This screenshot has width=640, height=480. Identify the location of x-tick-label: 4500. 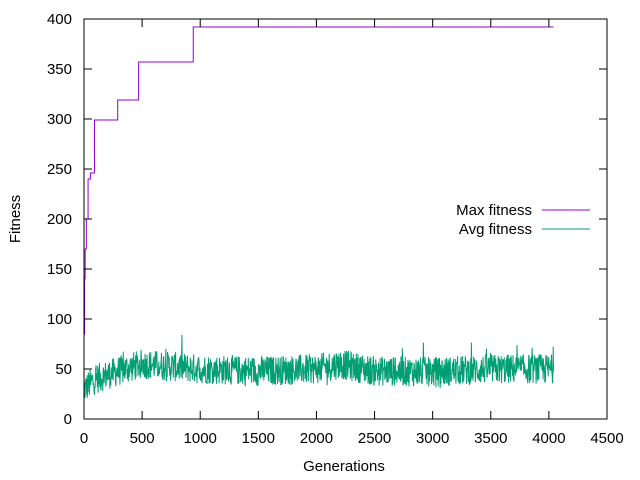
(606, 438).